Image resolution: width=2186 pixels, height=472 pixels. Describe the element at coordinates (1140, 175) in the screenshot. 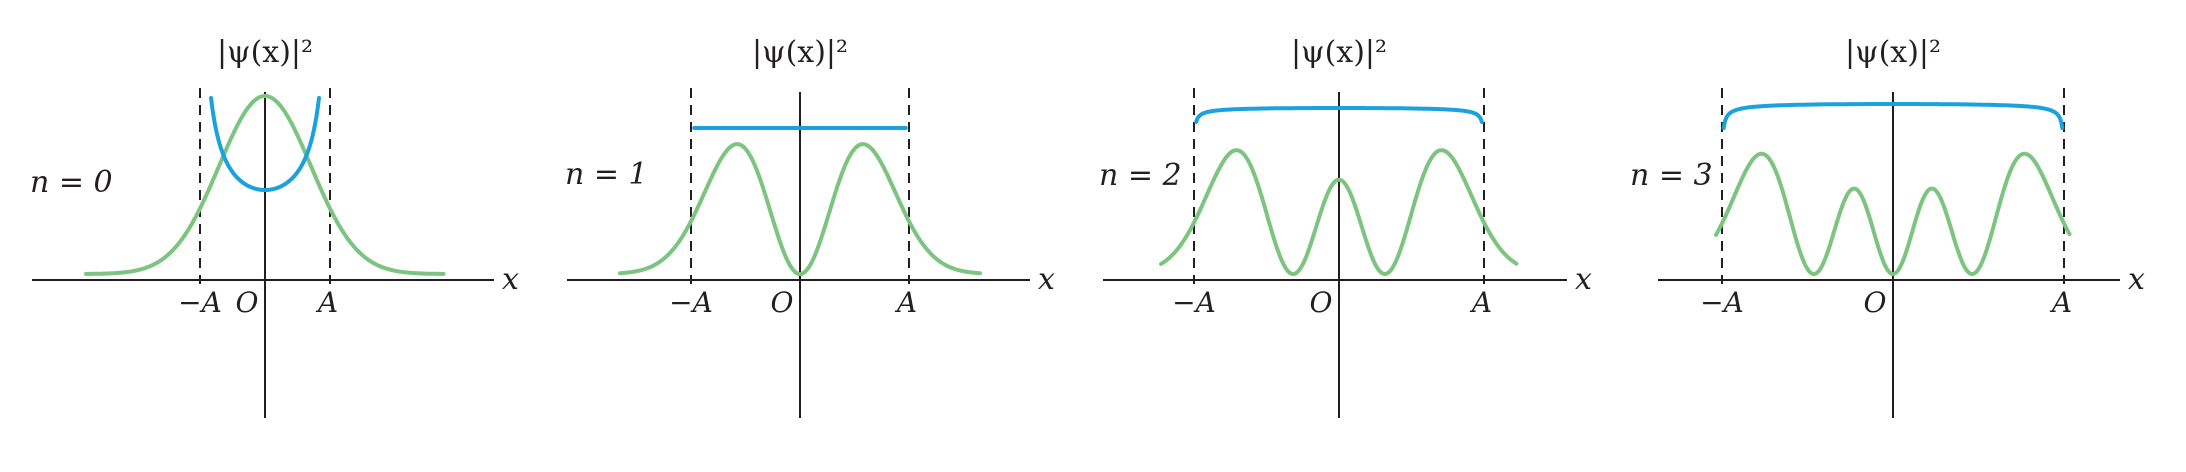

I see `quantum-number-label: n = 2` at that location.